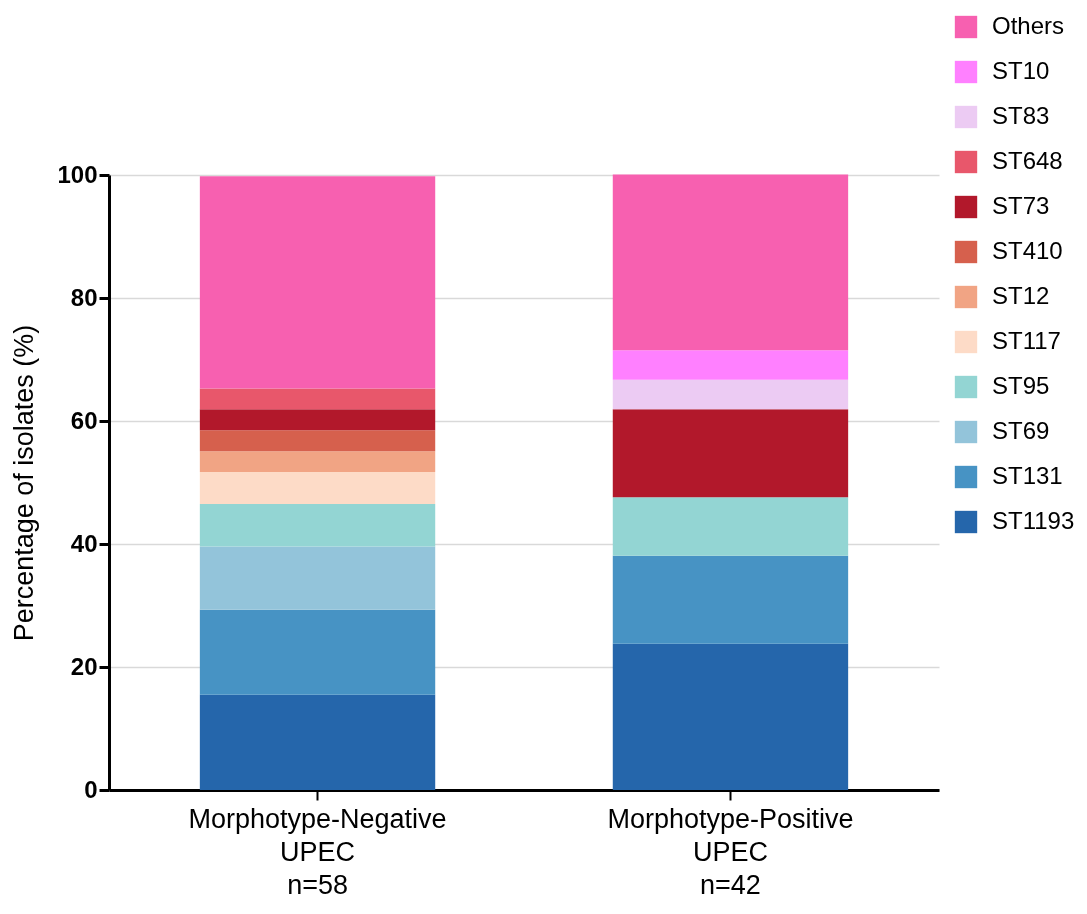  I want to click on y-tick-label: 40, so click(84, 543).